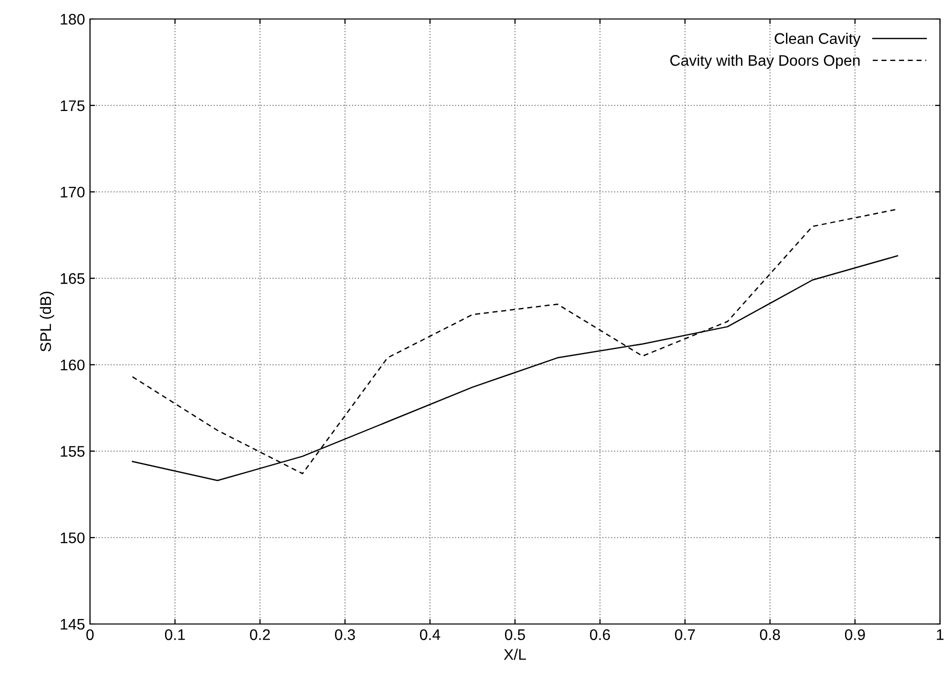  I want to click on legend-label: Cavity with Bay Doors Open, so click(765, 61).